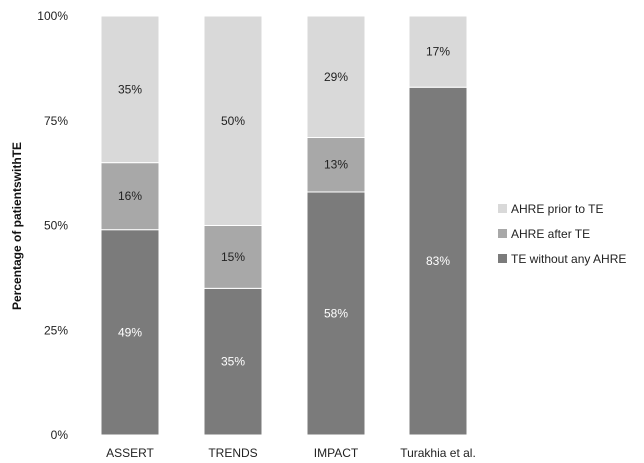  I want to click on data-label: 49%, so click(130, 332).